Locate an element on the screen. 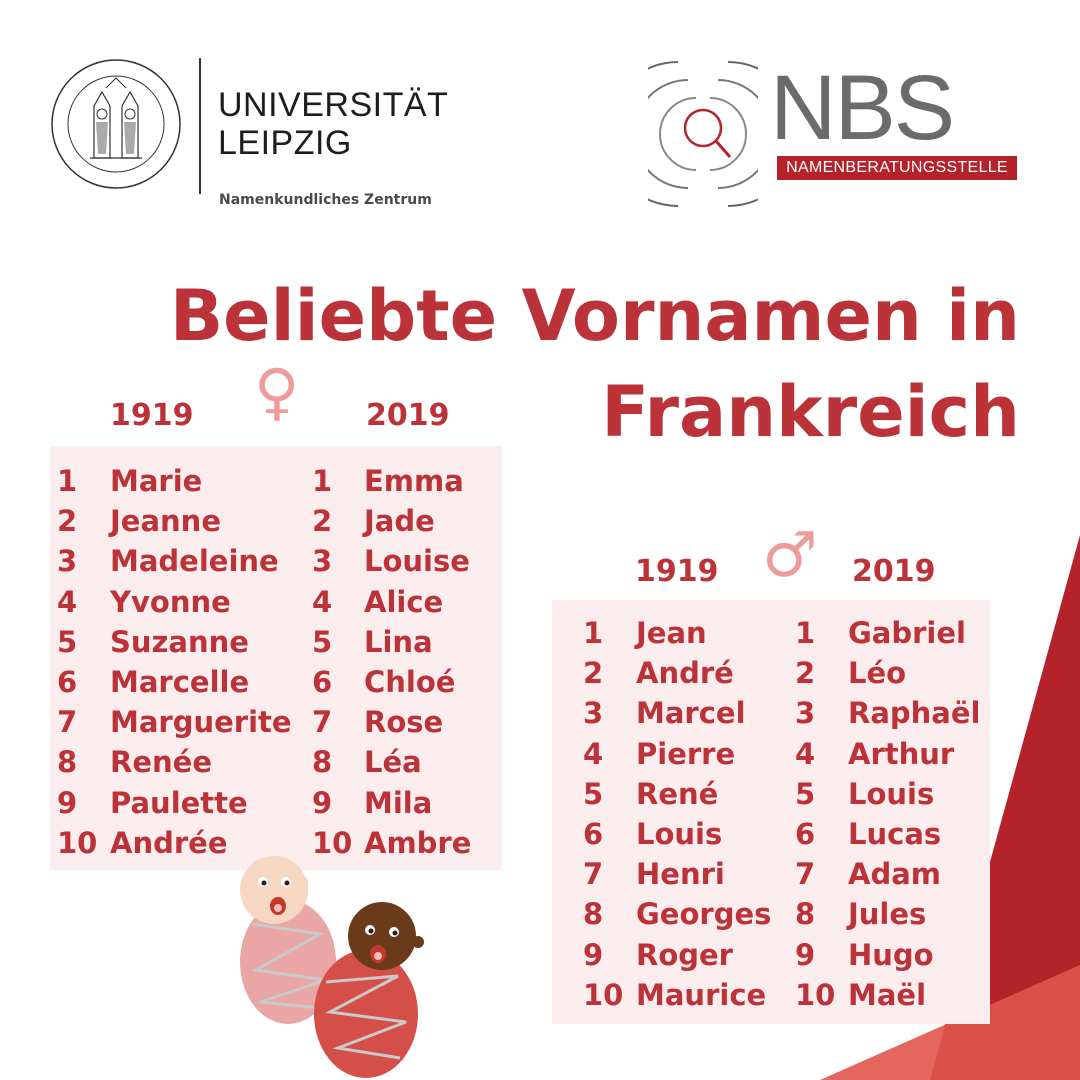 Image resolution: width=1080 pixels, height=1080 pixels. female-rank-2019: 10 is located at coordinates (332, 842).